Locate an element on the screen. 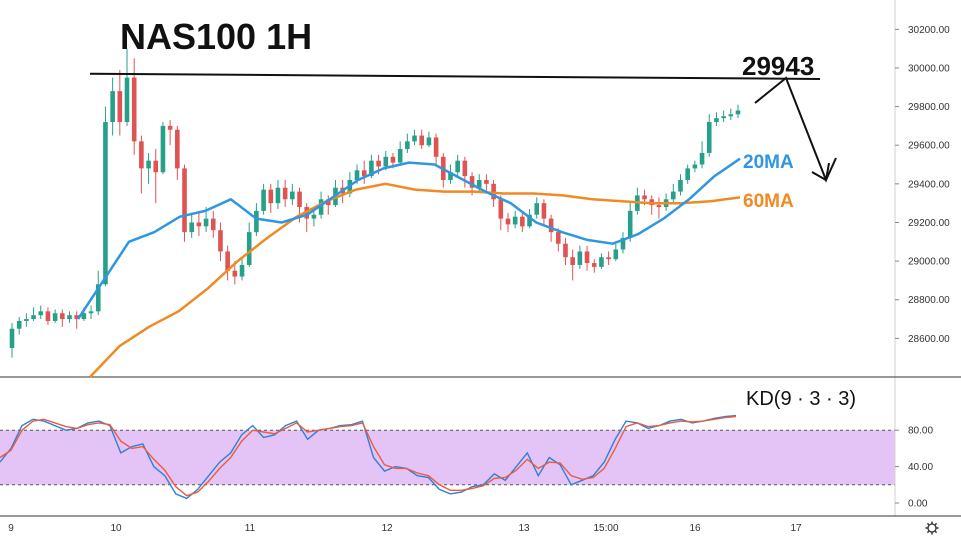 This screenshot has height=548, width=961. time-axis-label: 15:00 is located at coordinates (605, 528).